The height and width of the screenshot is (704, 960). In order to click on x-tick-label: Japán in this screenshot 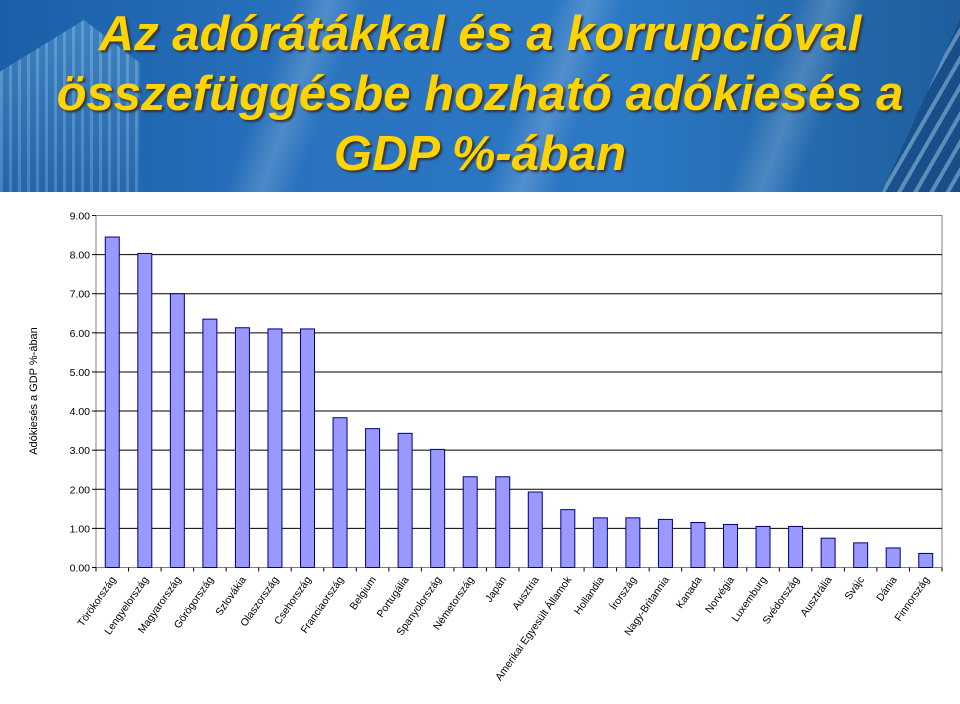, I will do `click(496, 589)`.